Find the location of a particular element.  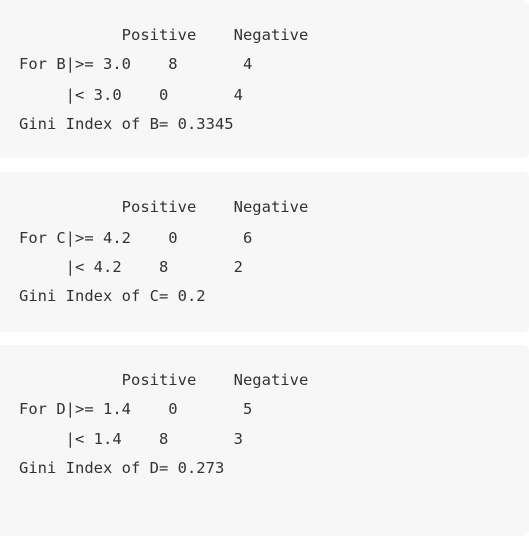

row-less-than: |< 4.2 8 2 is located at coordinates (131, 267).